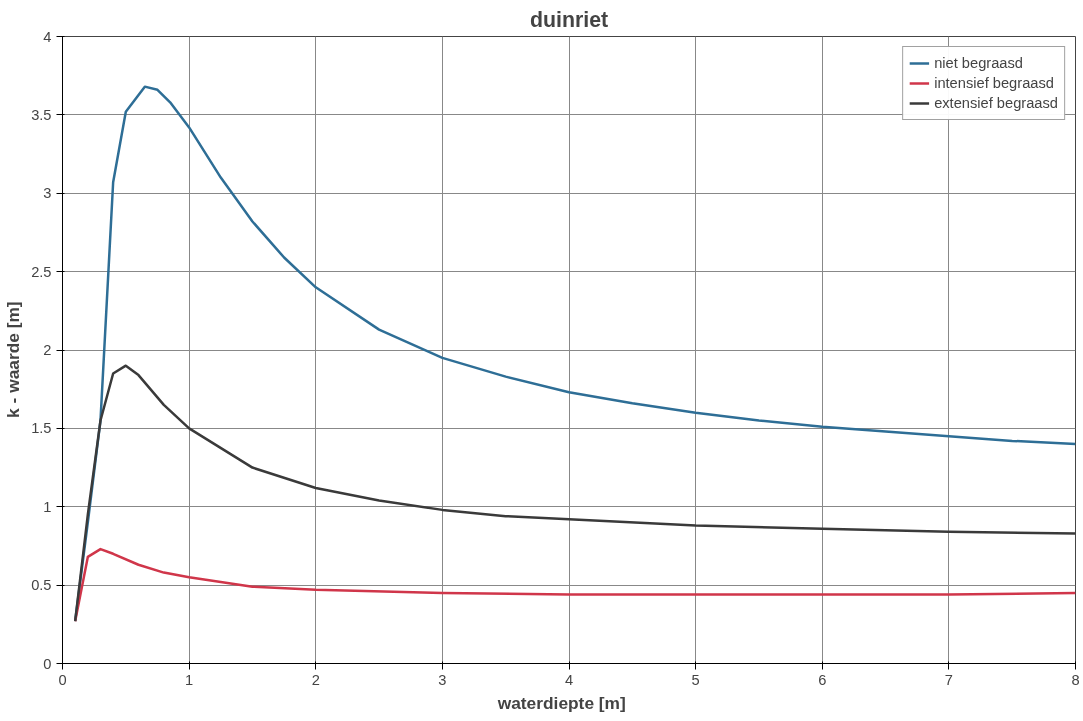 This screenshot has height=721, width=1083. Describe the element at coordinates (41, 428) in the screenshot. I see `y-tick-label: 1.5` at that location.